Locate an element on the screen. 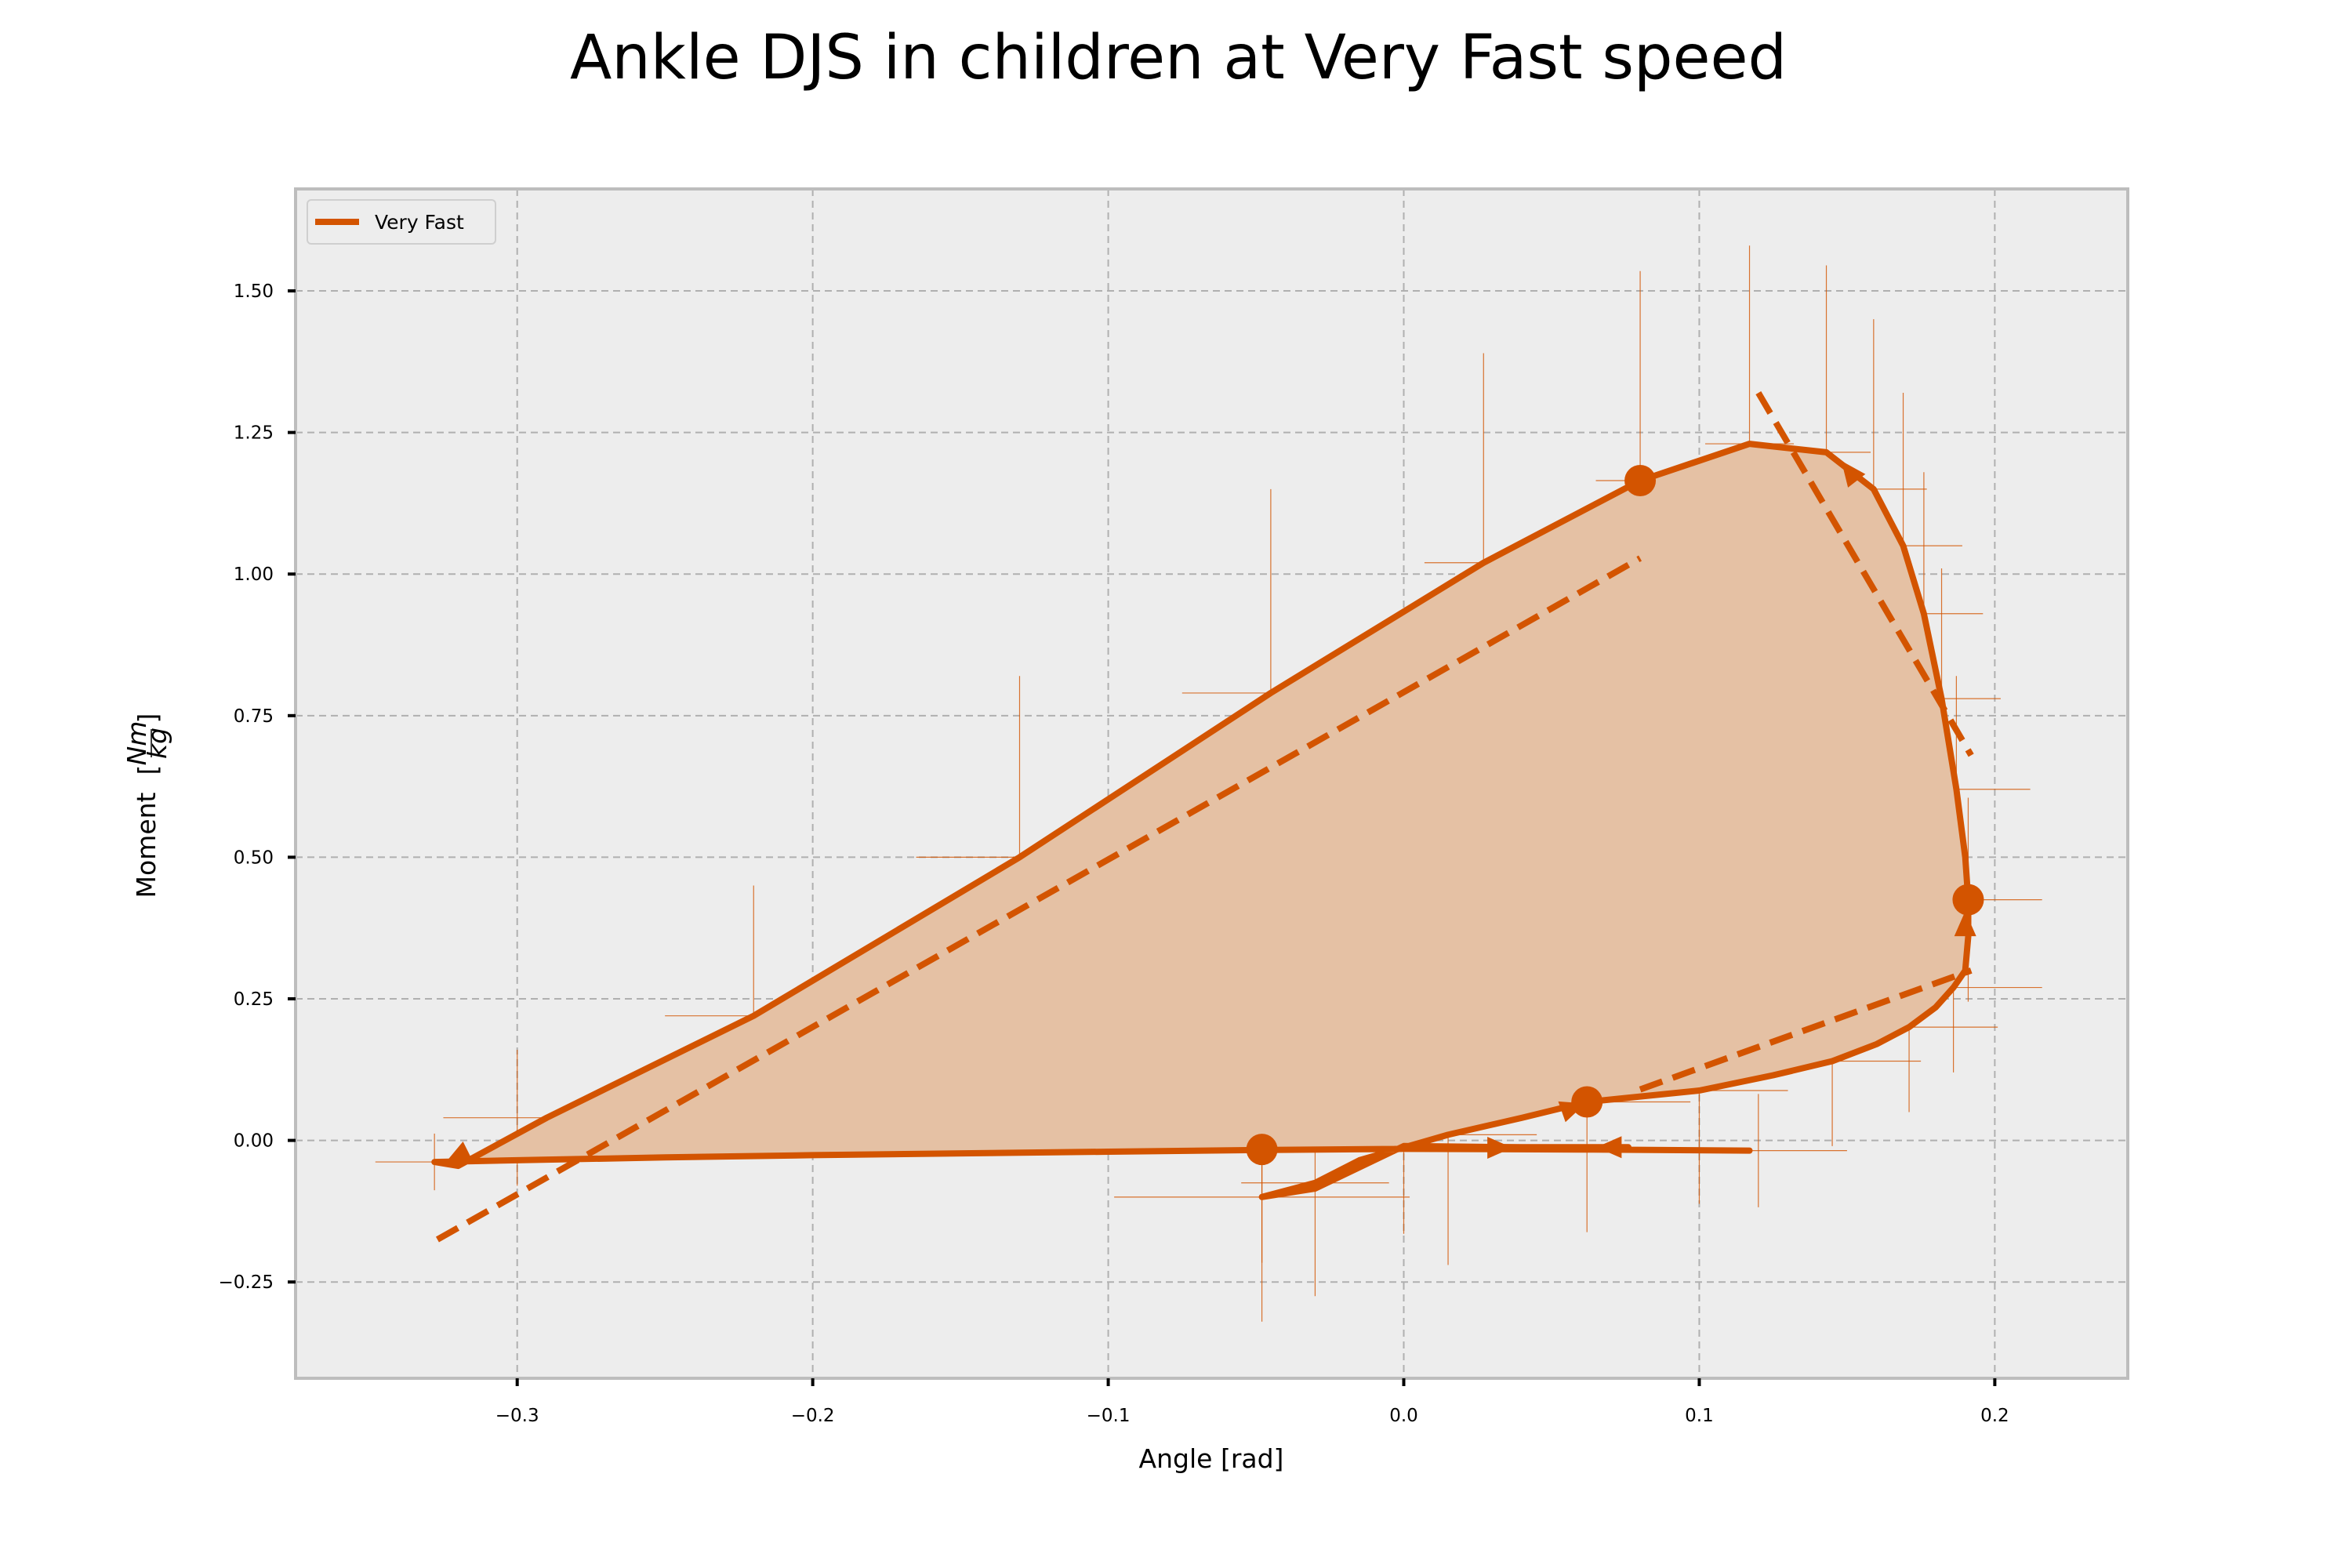 The image size is (2352, 1568). x-tick-label: 0.0 is located at coordinates (1403, 1416).